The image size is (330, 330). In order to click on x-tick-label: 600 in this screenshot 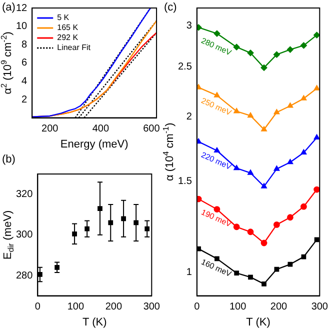, I will do `click(151, 129)`.